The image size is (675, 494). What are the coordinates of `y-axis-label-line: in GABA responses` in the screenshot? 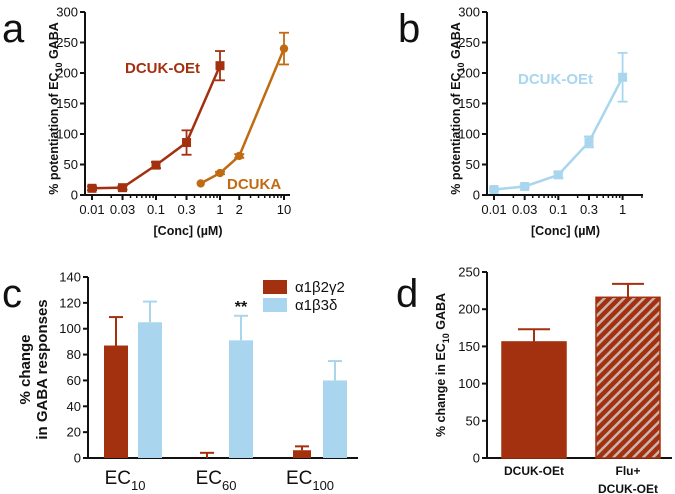 It's located at (42, 369).